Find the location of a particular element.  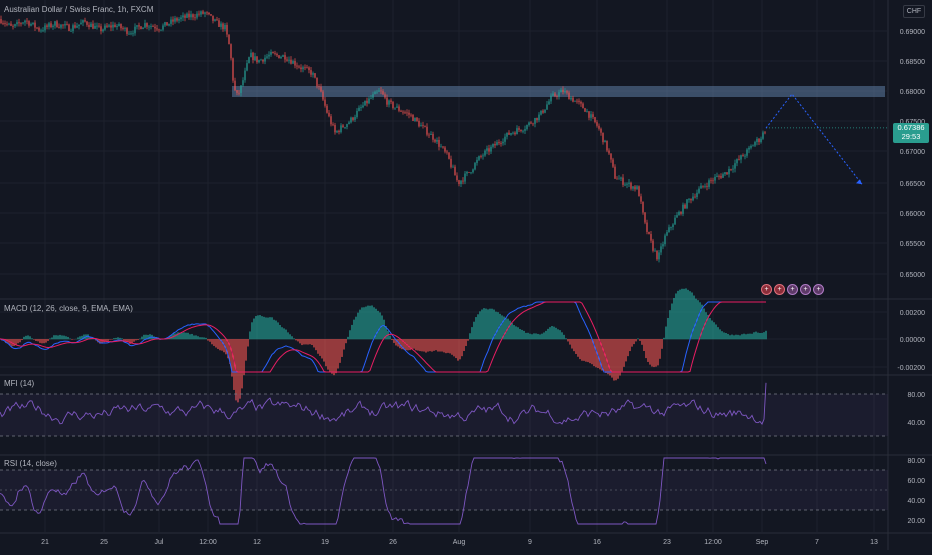

y-tick-label: -0.00200 is located at coordinates (911, 368).